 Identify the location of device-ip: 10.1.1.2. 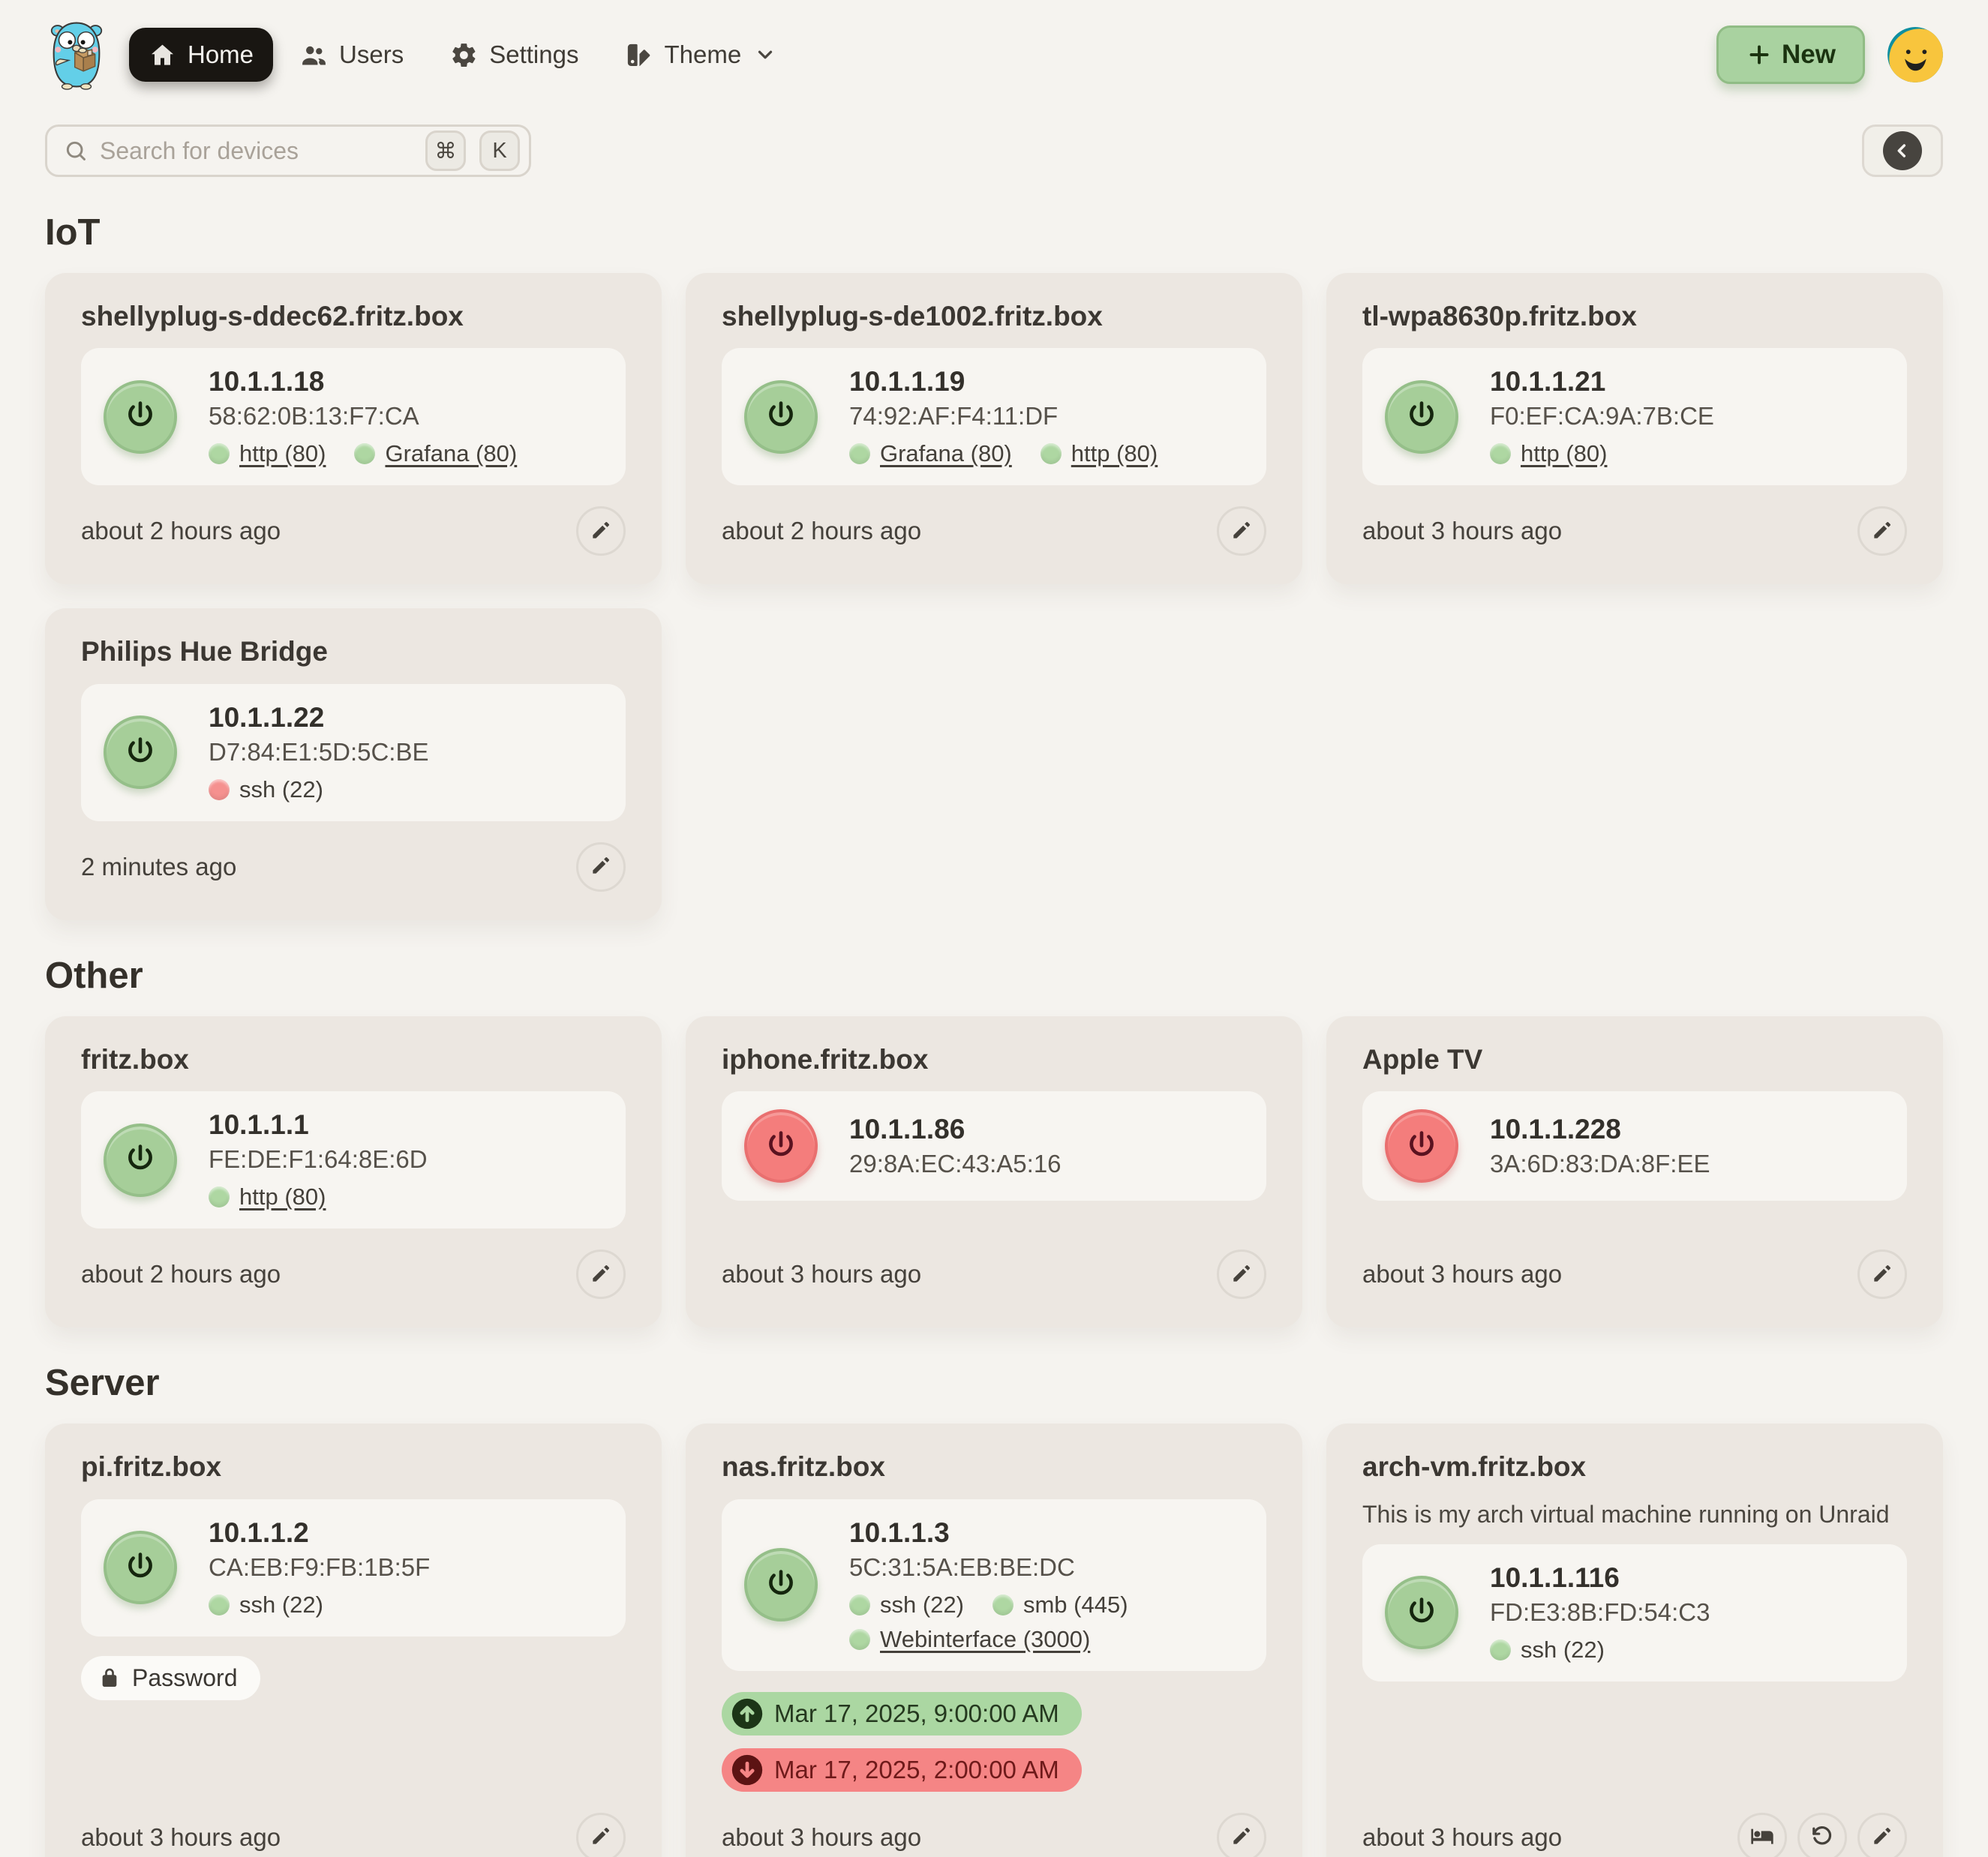
(259, 1532).